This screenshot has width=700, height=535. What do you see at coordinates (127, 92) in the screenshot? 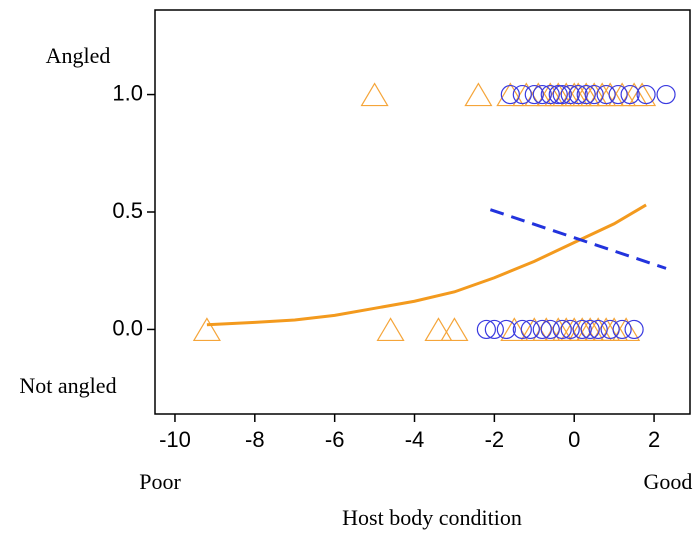
I see `y-tick-label: 1.0` at bounding box center [127, 92].